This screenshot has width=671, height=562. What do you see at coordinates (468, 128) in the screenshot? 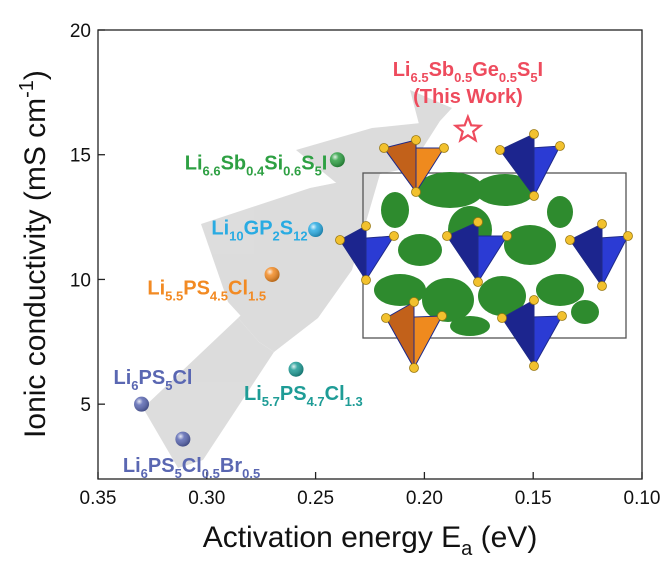
I see `point-star-li65sb05ge05s5i` at bounding box center [468, 128].